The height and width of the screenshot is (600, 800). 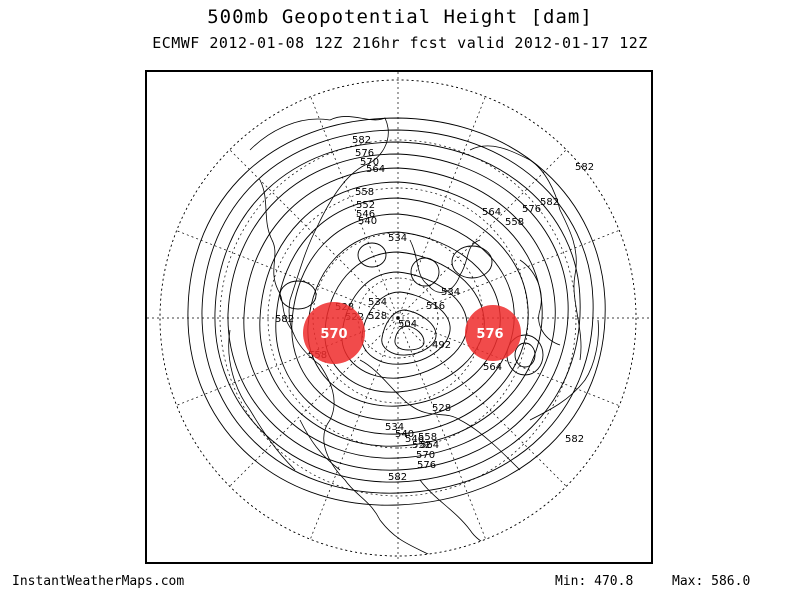 What do you see at coordinates (489, 334) in the screenshot?
I see `highlight-576-label: 576` at bounding box center [489, 334].